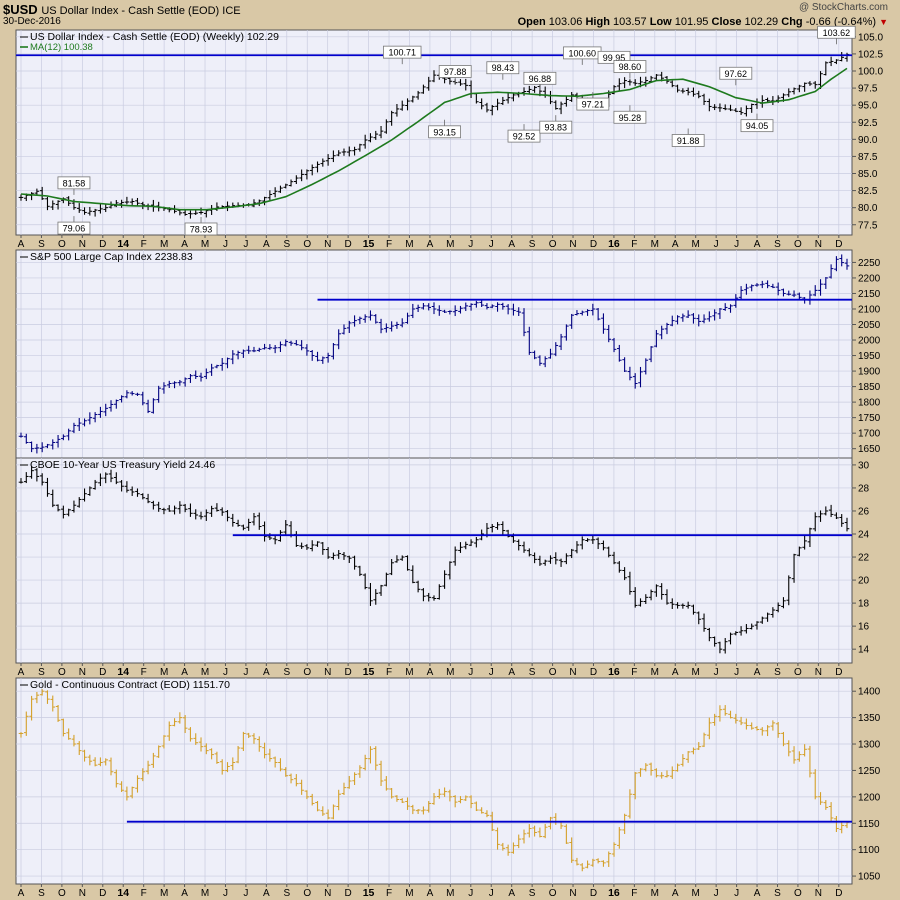  What do you see at coordinates (524, 133) in the screenshot?
I see `price-callout: 92.52` at bounding box center [524, 133].